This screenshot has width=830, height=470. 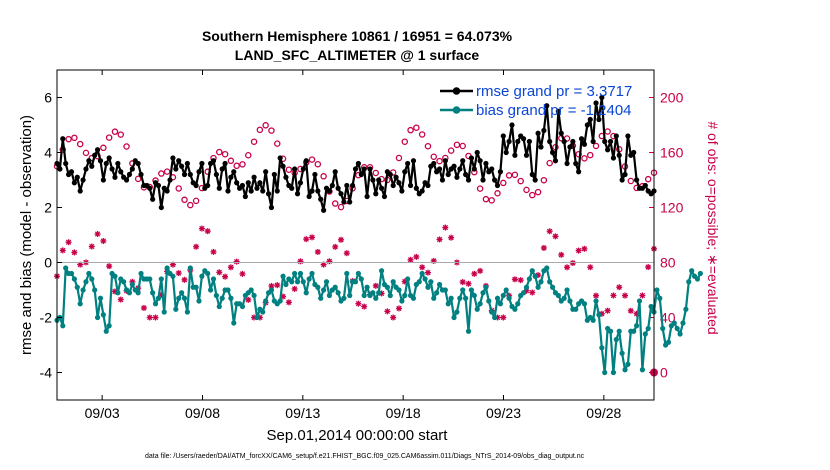 I want to click on x-axis-label: Sep.01,2014 00:00:00 start, so click(x=358, y=435).